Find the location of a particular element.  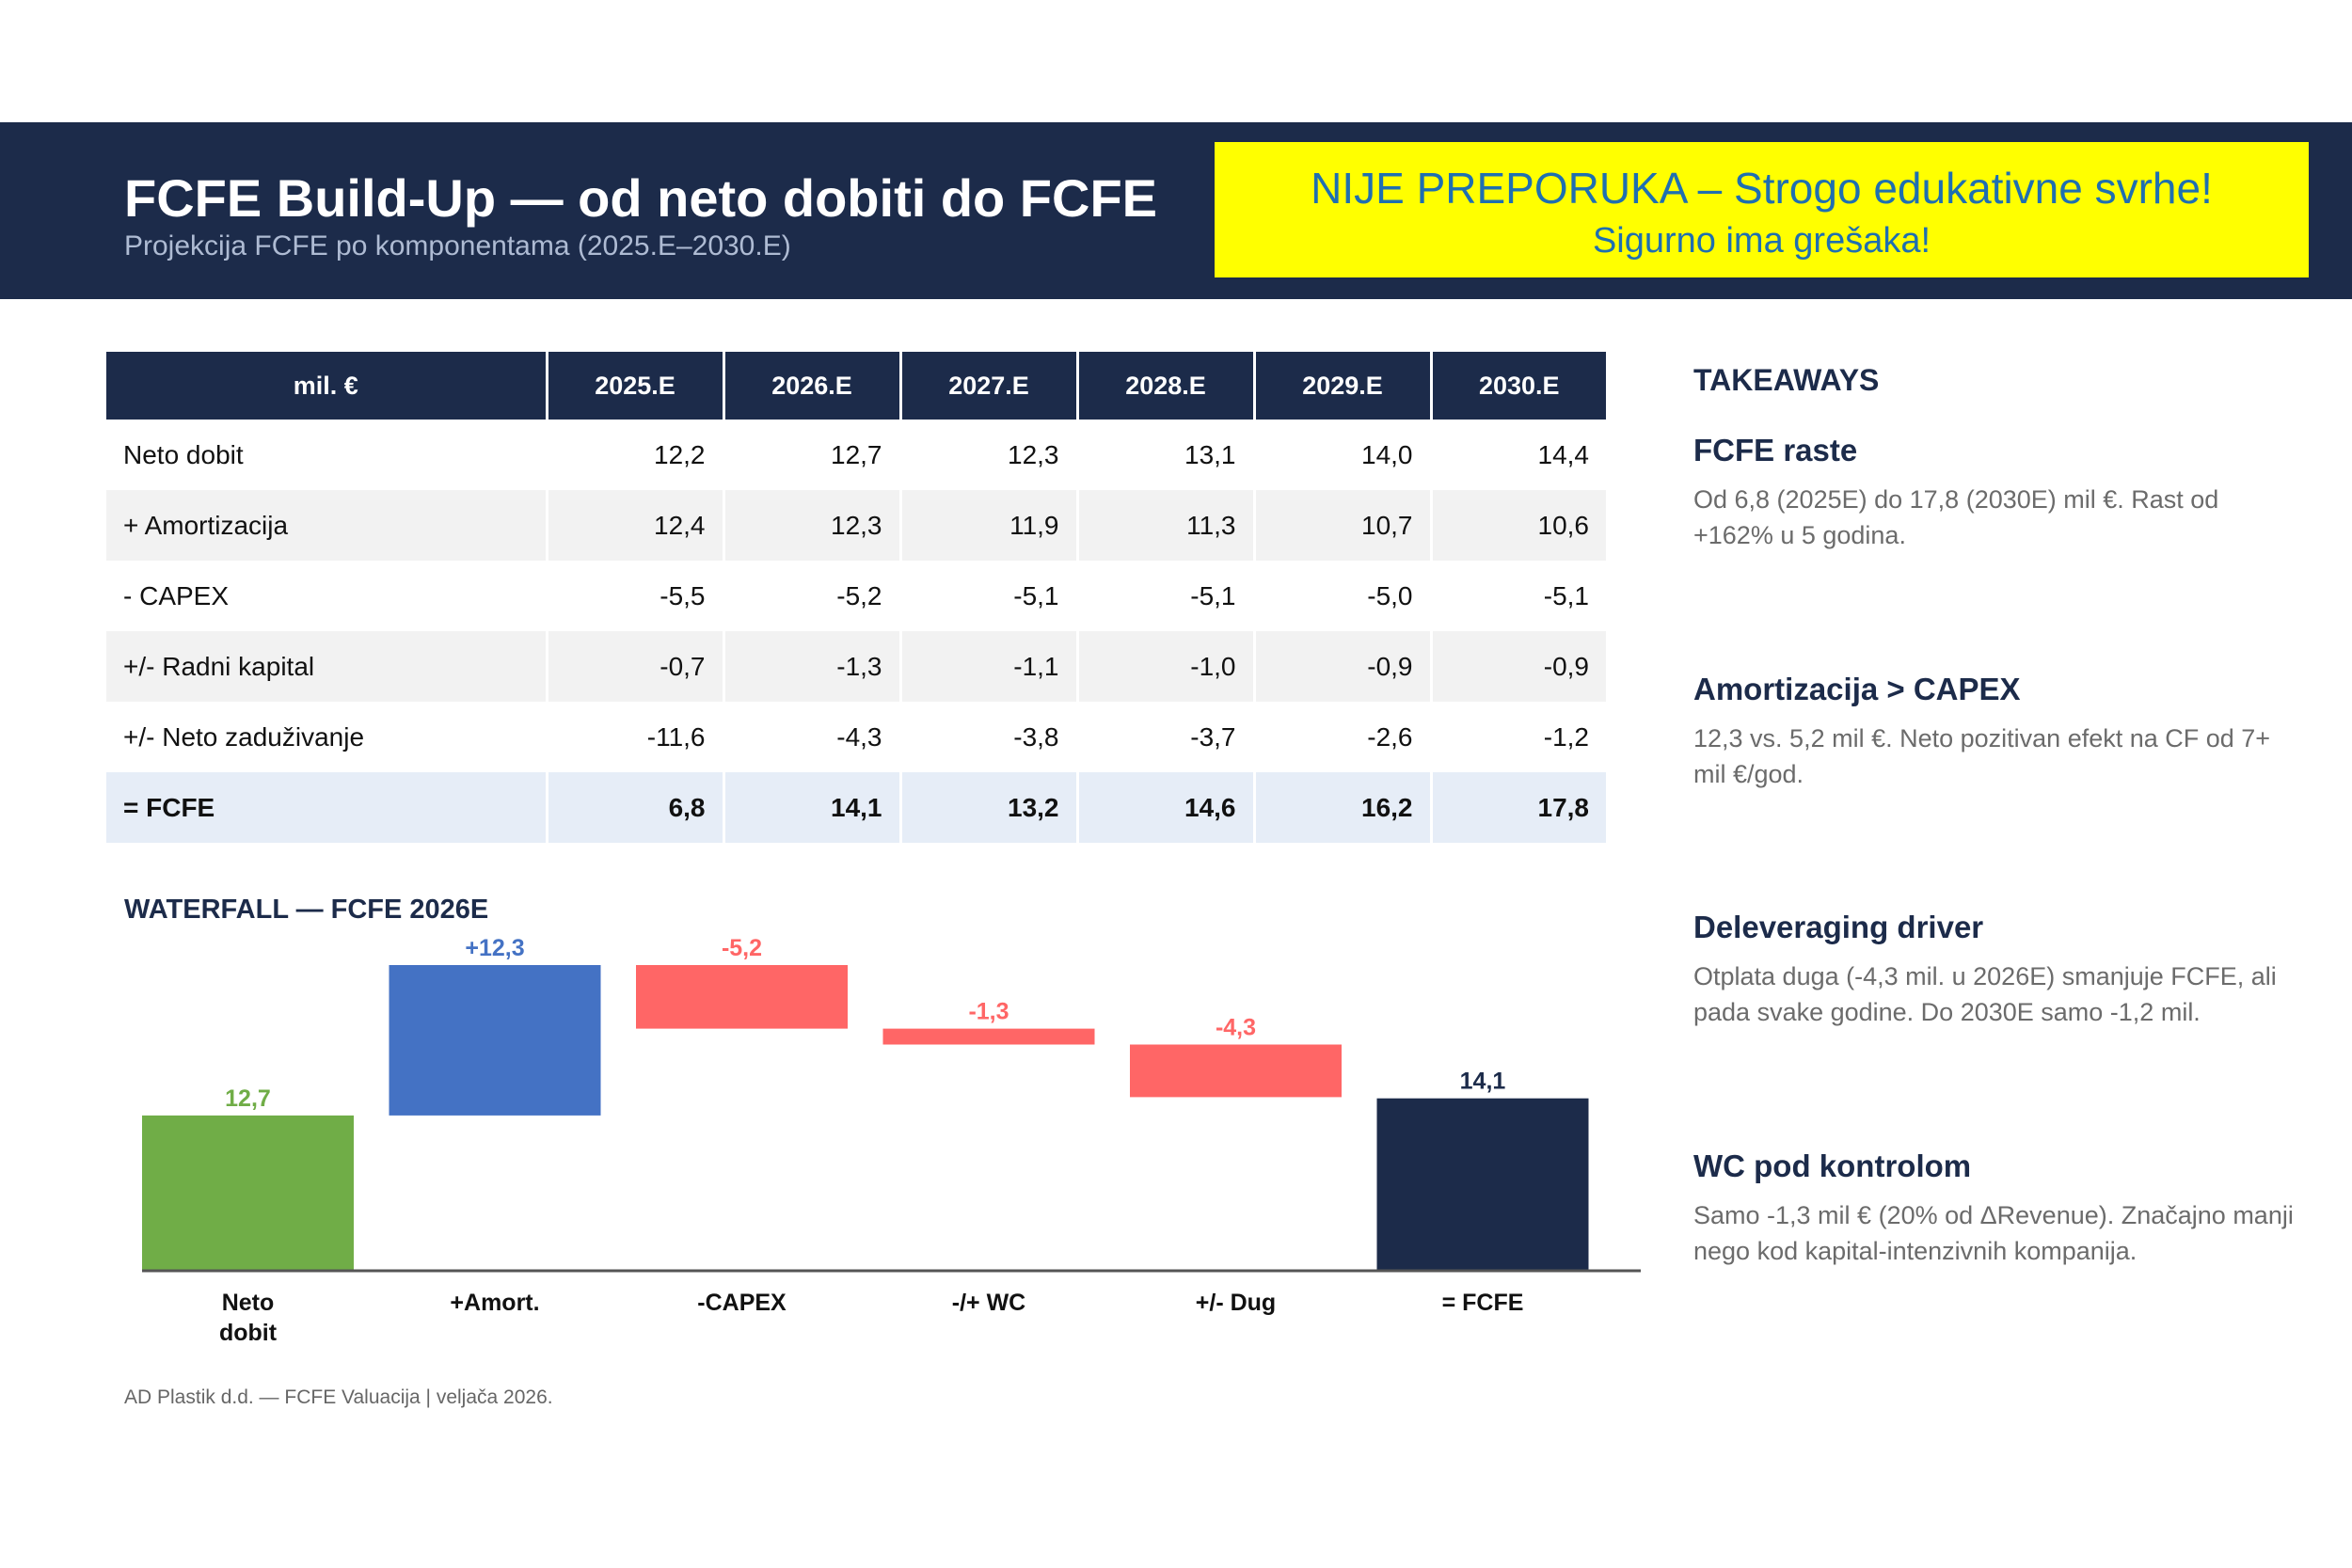

column-header-2027: 2027.E is located at coordinates (987, 386).